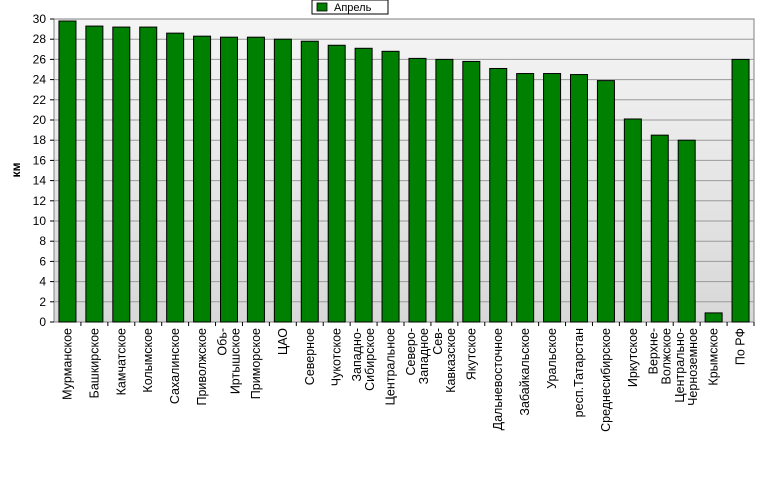 Image resolution: width=777 pixels, height=479 pixels. I want to click on x-tick-label: Забайкальское, so click(525, 372).